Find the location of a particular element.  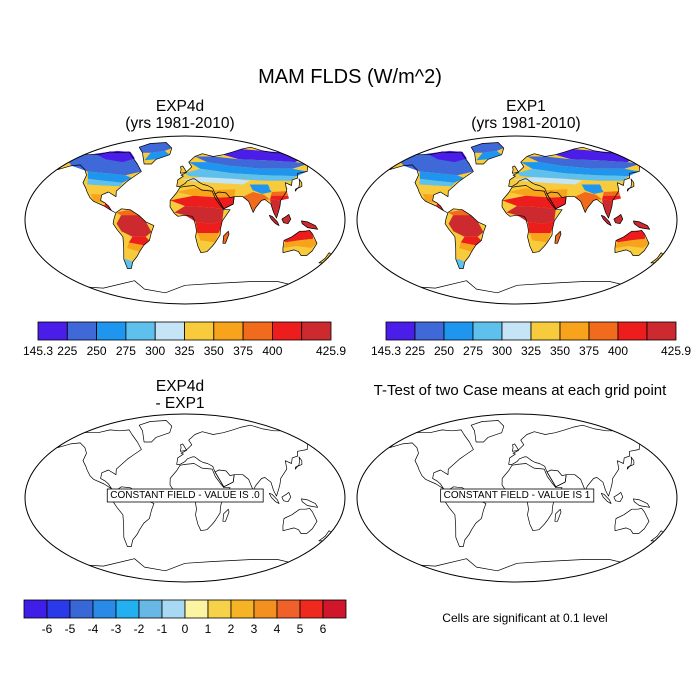

coastline-samerica is located at coordinates (465, 238).